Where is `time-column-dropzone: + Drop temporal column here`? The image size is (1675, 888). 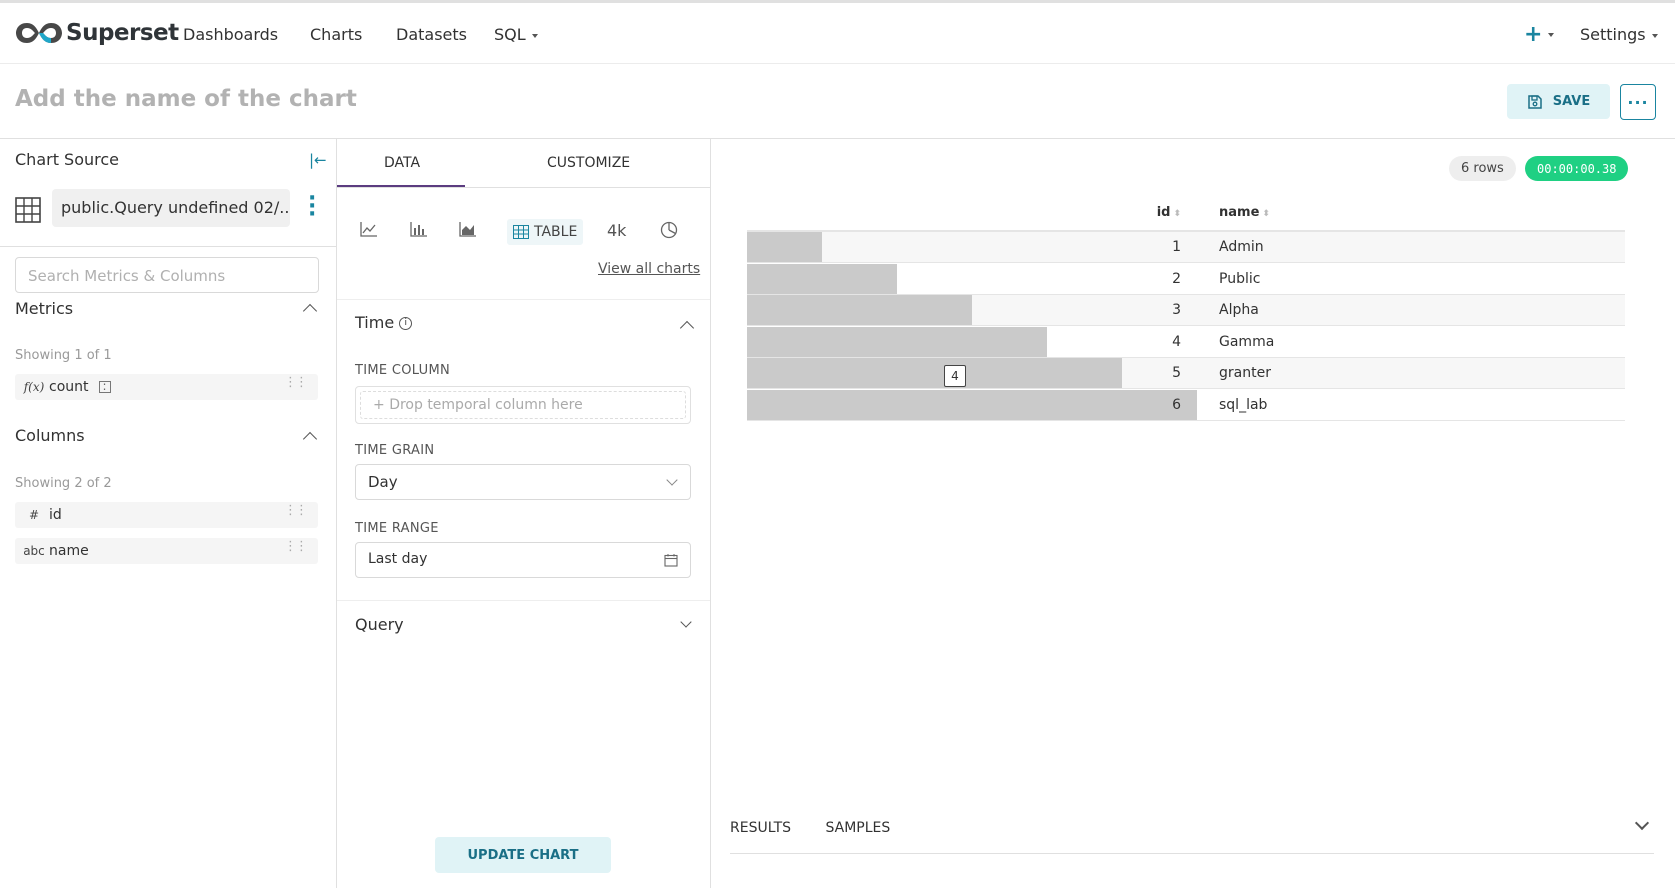
time-column-dropzone: + Drop temporal column here is located at coordinates (523, 405).